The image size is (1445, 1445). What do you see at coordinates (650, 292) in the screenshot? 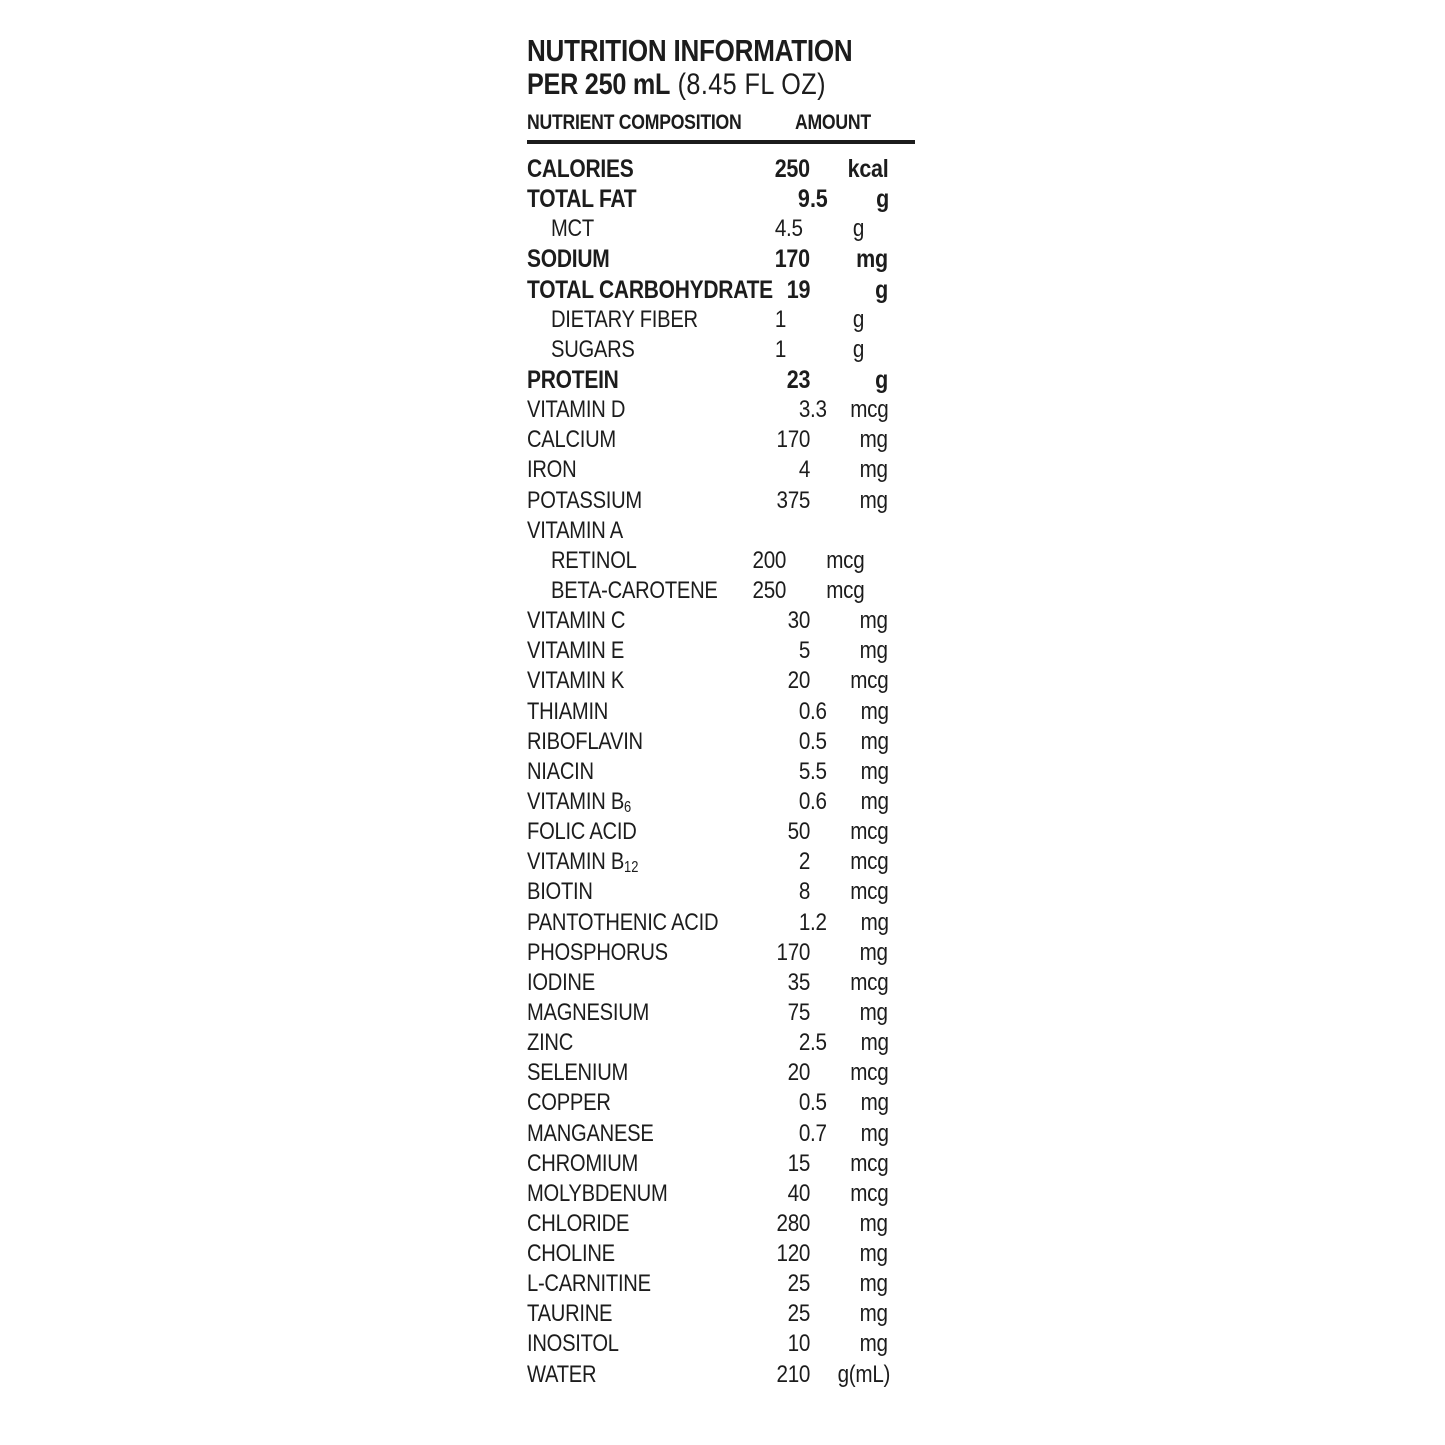
I see `nutrient-name-cell: TOTAL CARBOHYDRATE` at bounding box center [650, 292].